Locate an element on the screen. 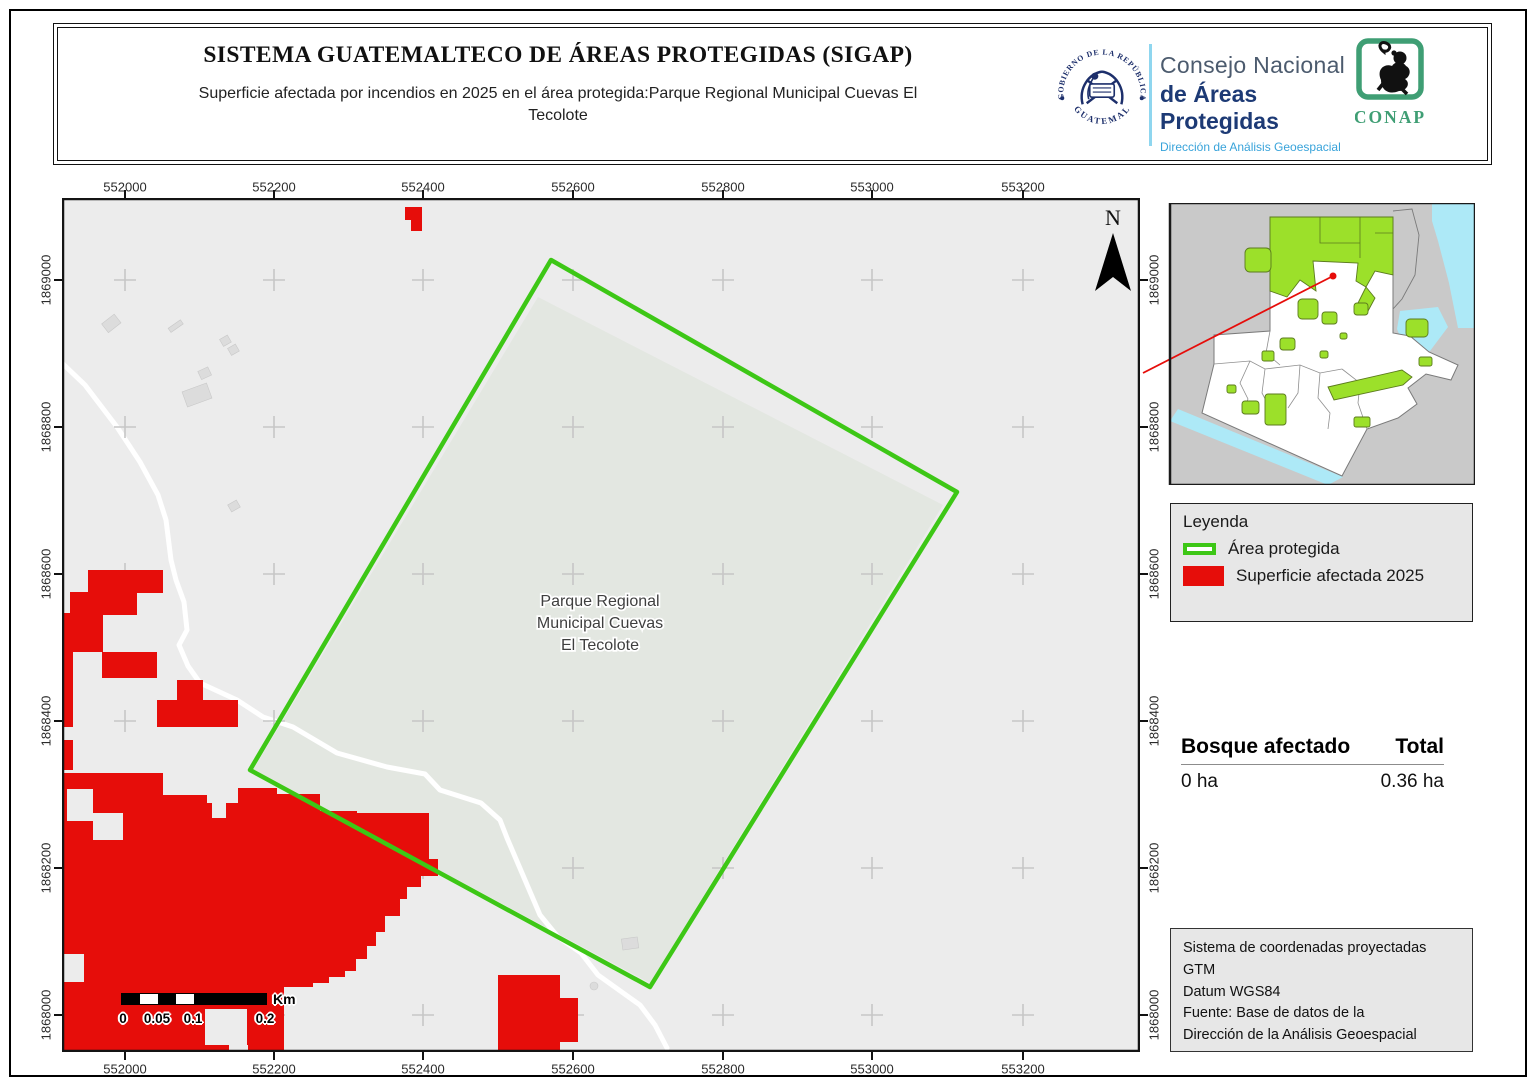  svg-text: El Tecolote is located at coordinates (600, 645).